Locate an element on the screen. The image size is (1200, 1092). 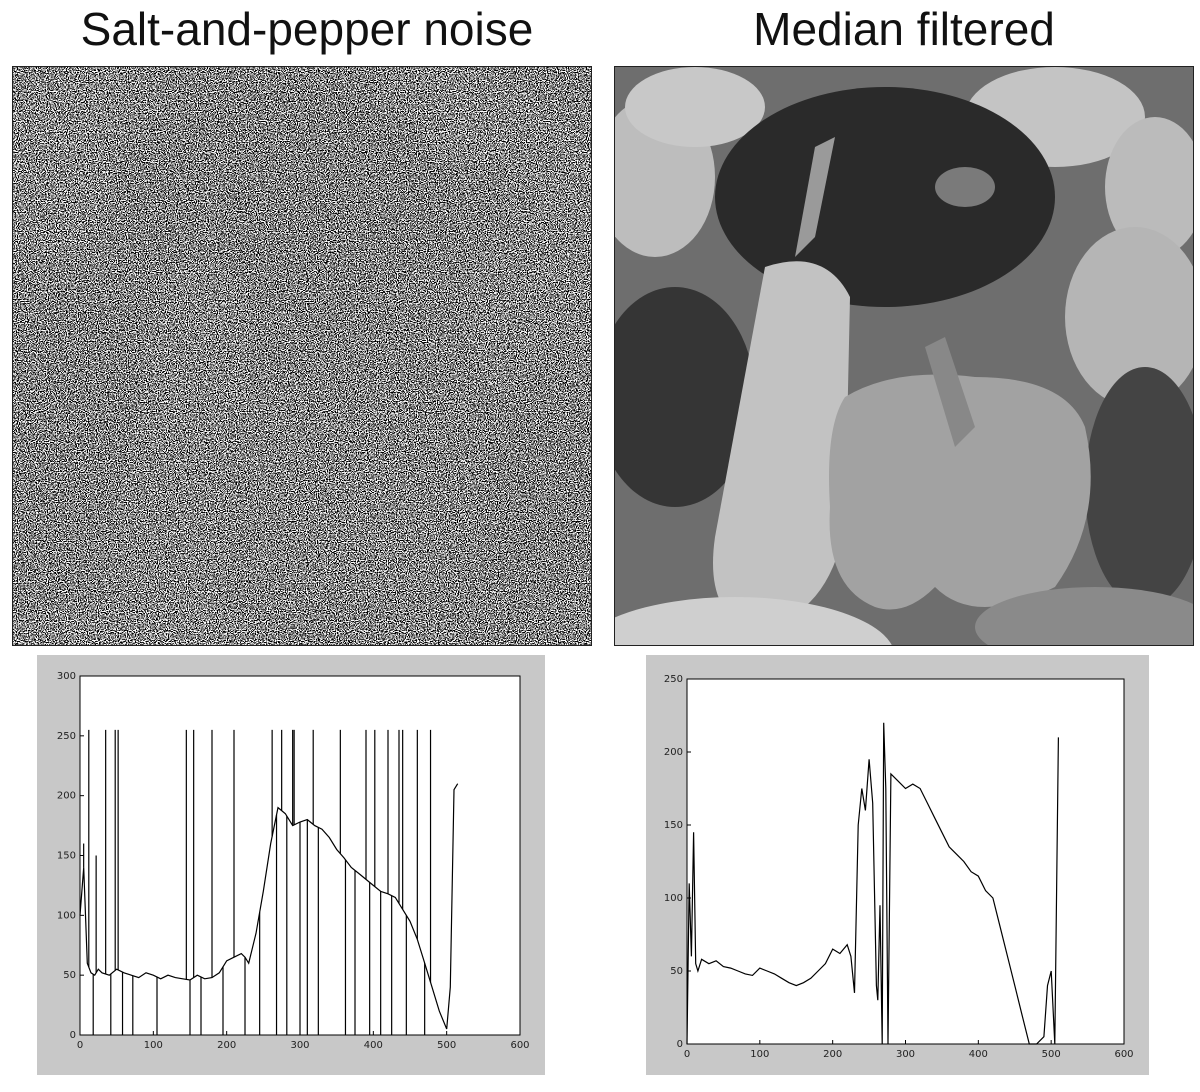
median-scanline-chart: 0 100 200 300 400 500 600 0 50 100 150 200 250 is located at coordinates (899, 867).